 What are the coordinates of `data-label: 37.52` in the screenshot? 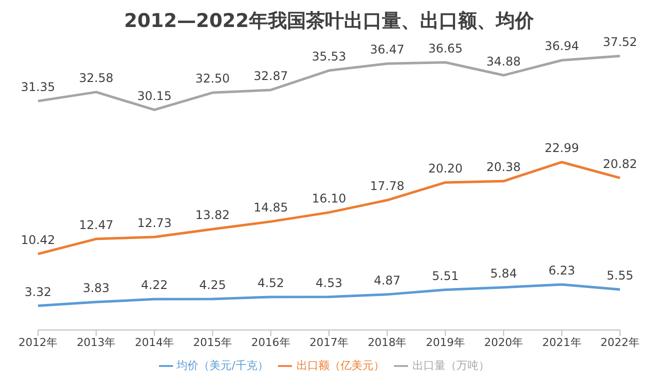 It's located at (620, 42).